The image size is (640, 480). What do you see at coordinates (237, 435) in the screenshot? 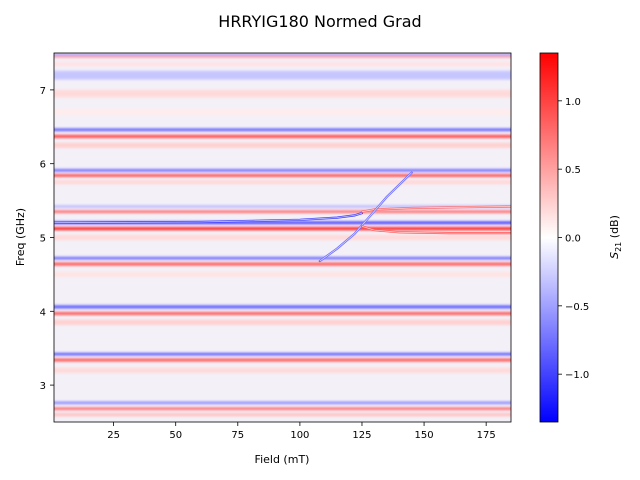
I see `x-tick-label-75: 75` at bounding box center [237, 435].